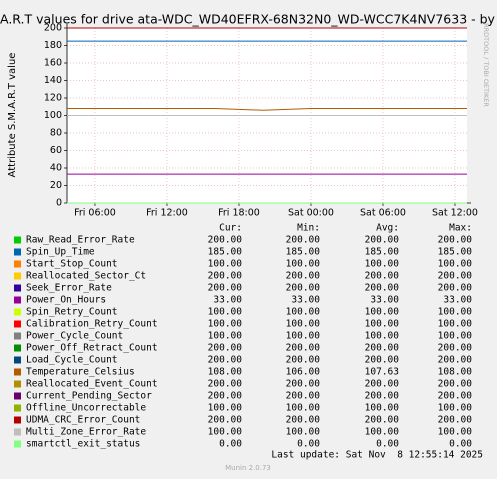  I want to click on y-tick-label: 200, so click(53, 28).